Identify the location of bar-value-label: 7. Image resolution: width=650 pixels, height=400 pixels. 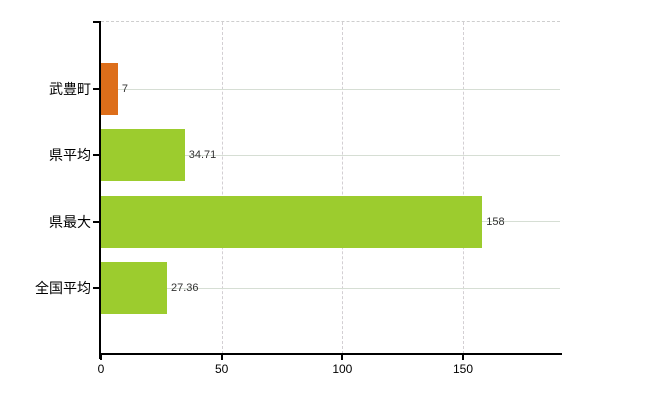
(125, 89).